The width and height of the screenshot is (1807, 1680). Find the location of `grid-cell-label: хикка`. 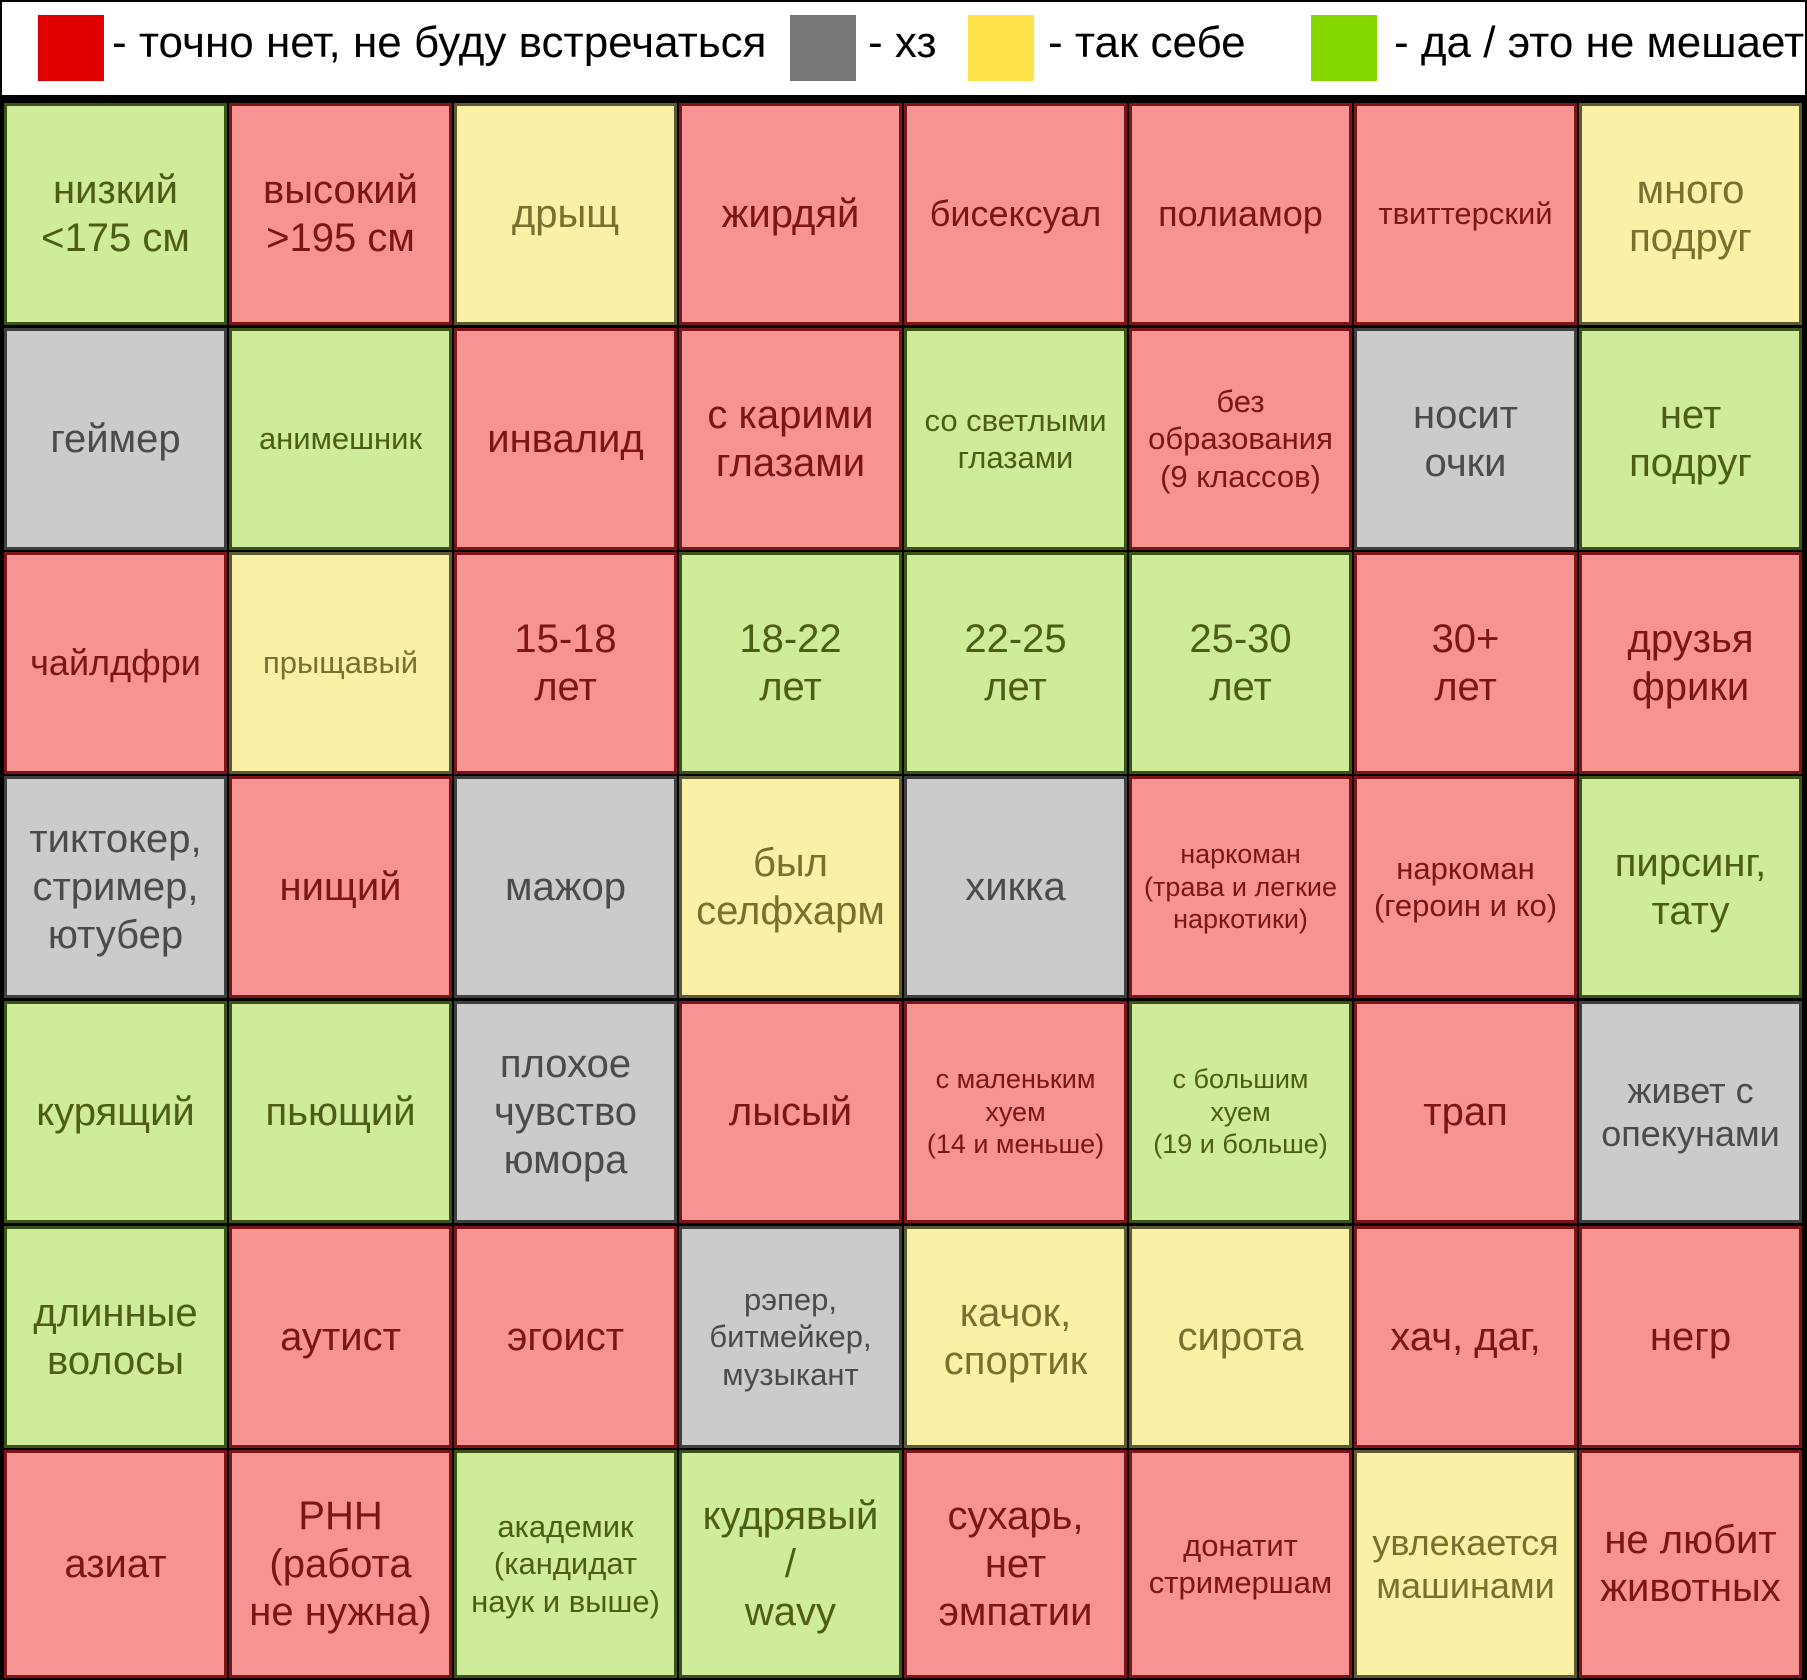

grid-cell-label: хикка is located at coordinates (1015, 887).